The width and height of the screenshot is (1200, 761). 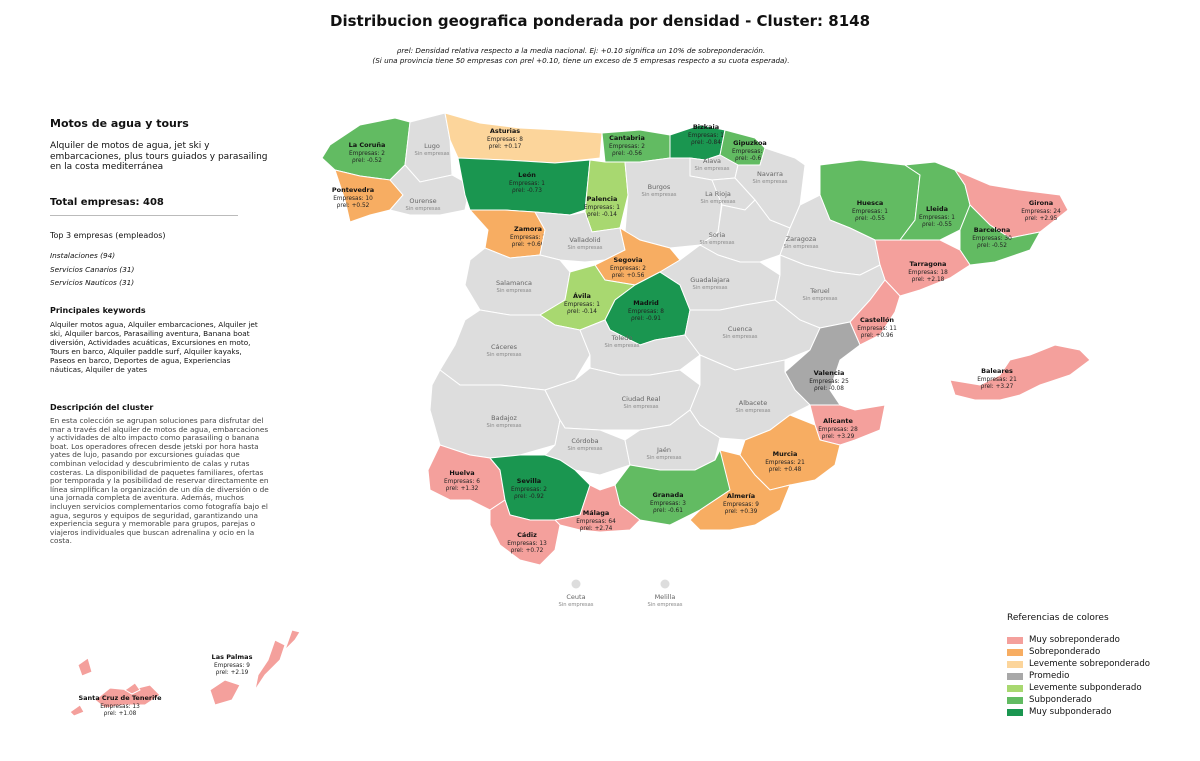 I want to click on province-barcelona, so click(x=1000, y=235).